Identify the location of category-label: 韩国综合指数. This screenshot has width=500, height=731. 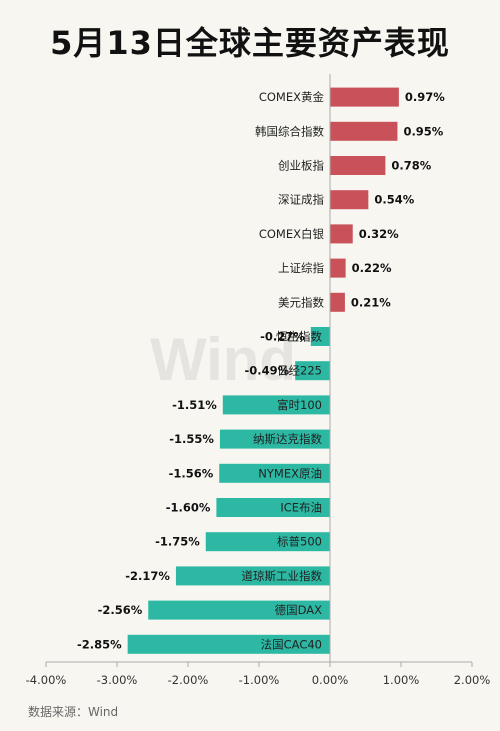
(289, 131).